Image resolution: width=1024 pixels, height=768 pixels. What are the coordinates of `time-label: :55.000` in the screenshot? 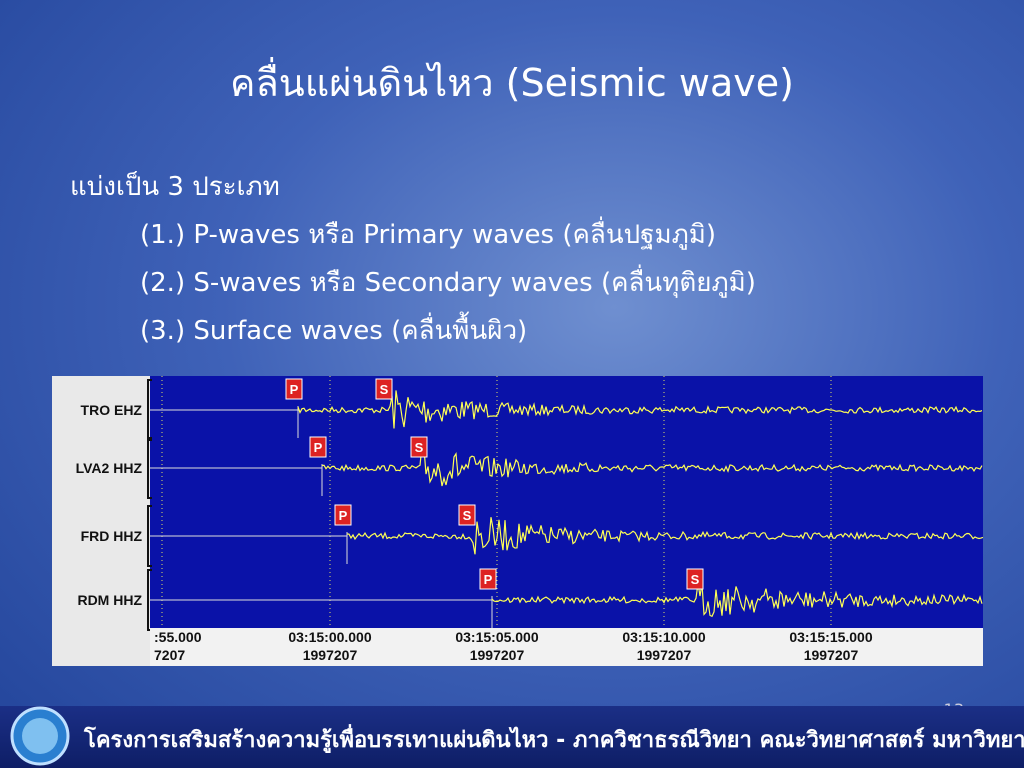 It's located at (178, 637).